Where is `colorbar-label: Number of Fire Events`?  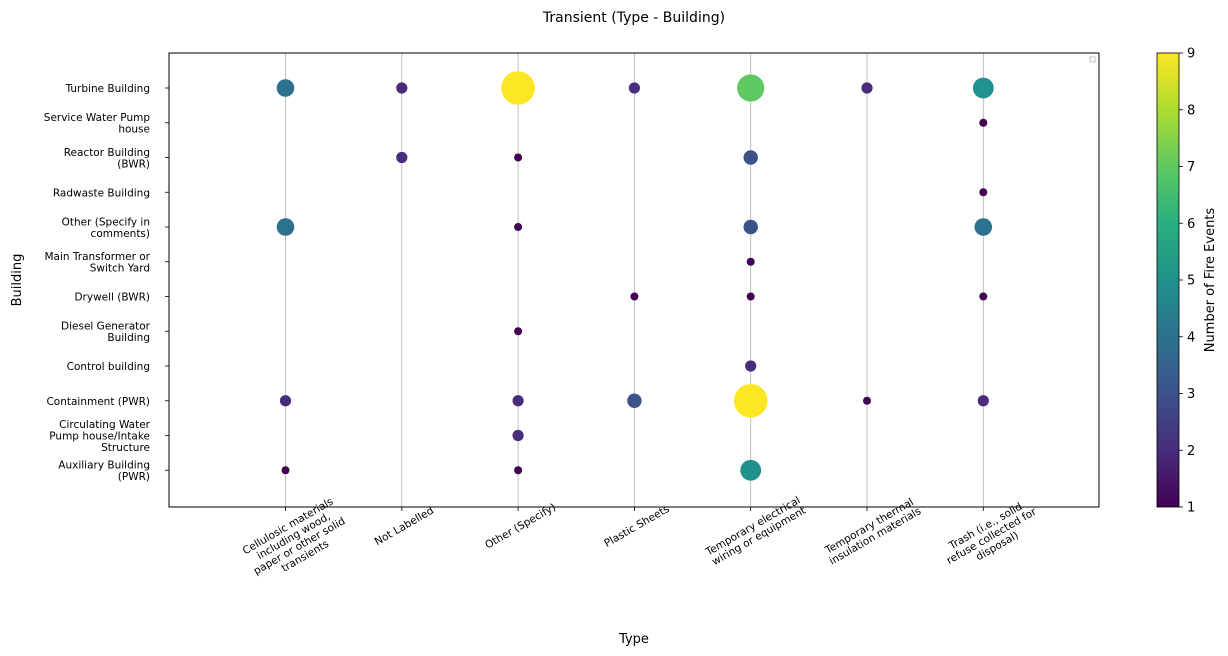 colorbar-label: Number of Fire Events is located at coordinates (1210, 280).